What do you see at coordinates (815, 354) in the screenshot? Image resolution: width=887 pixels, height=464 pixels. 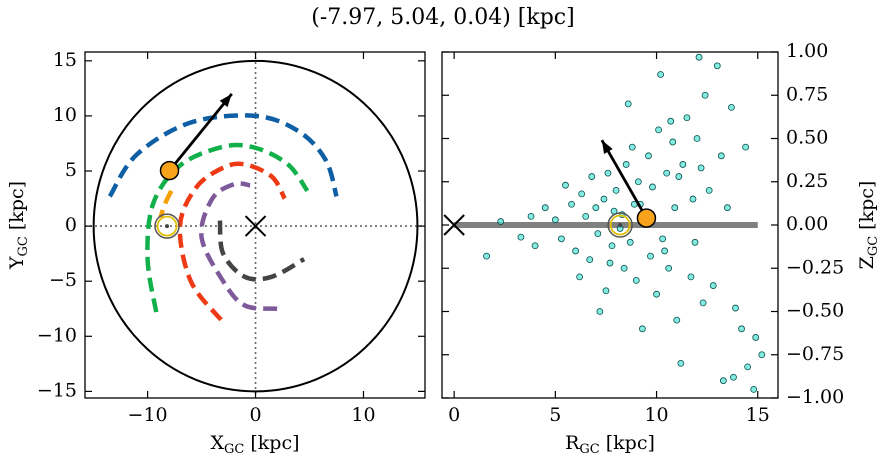 I see `y-tick-label: −0.75` at bounding box center [815, 354].